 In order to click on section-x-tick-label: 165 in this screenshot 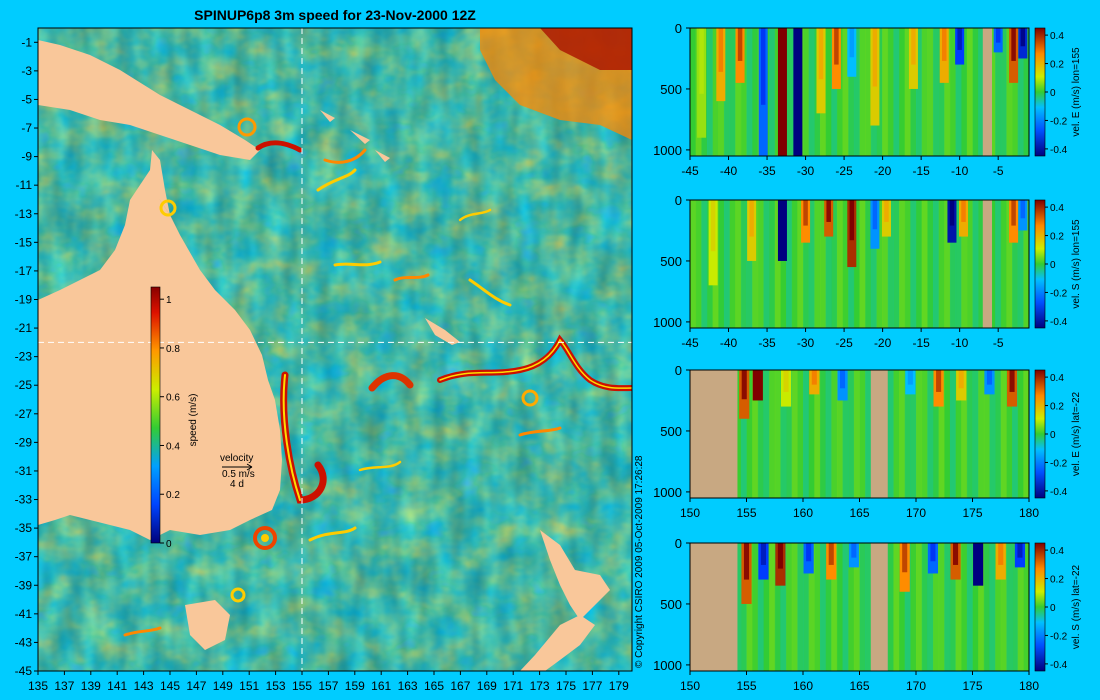, I will do `click(859, 513)`.